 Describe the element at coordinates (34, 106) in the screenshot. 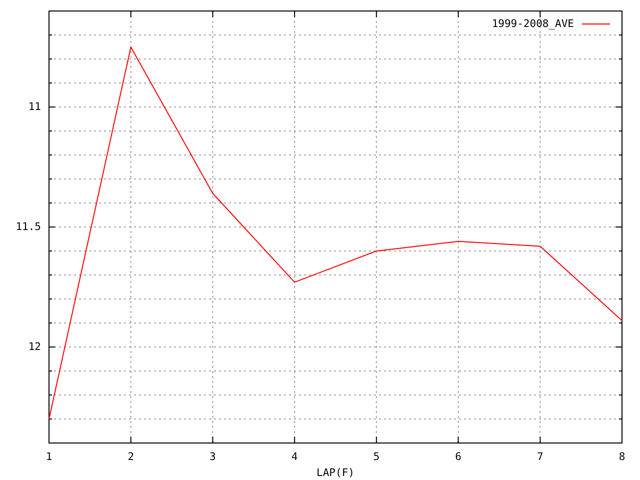

I see `y-tick-label: 11` at that location.